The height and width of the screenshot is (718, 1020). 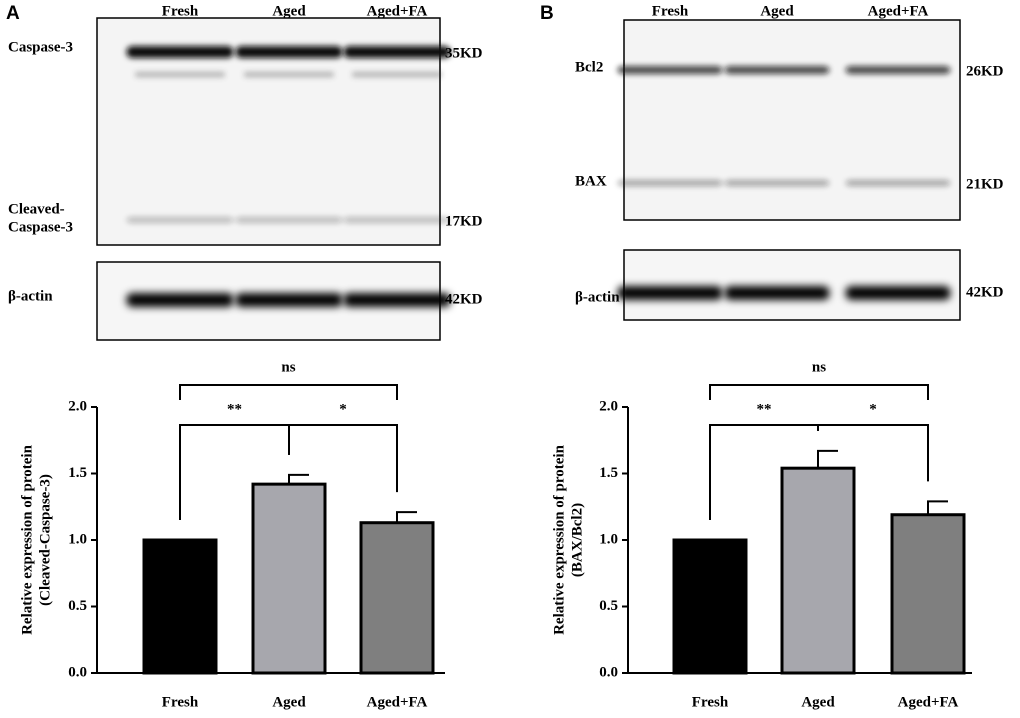 I want to click on panel-letter: A, so click(x=13, y=13).